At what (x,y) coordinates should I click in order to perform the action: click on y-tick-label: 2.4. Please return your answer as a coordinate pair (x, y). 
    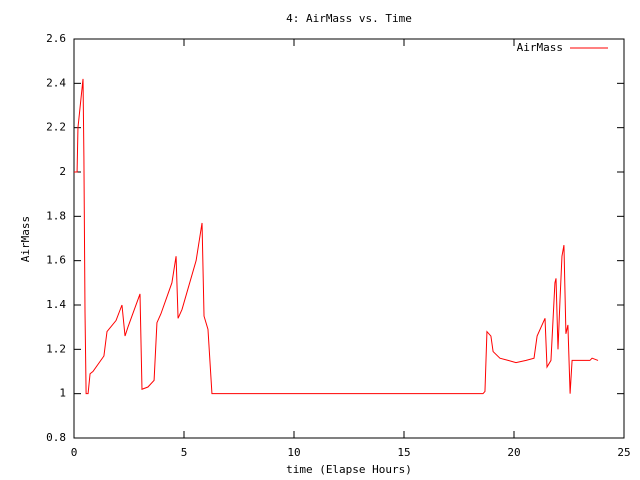
    Looking at the image, I should click on (56, 82).